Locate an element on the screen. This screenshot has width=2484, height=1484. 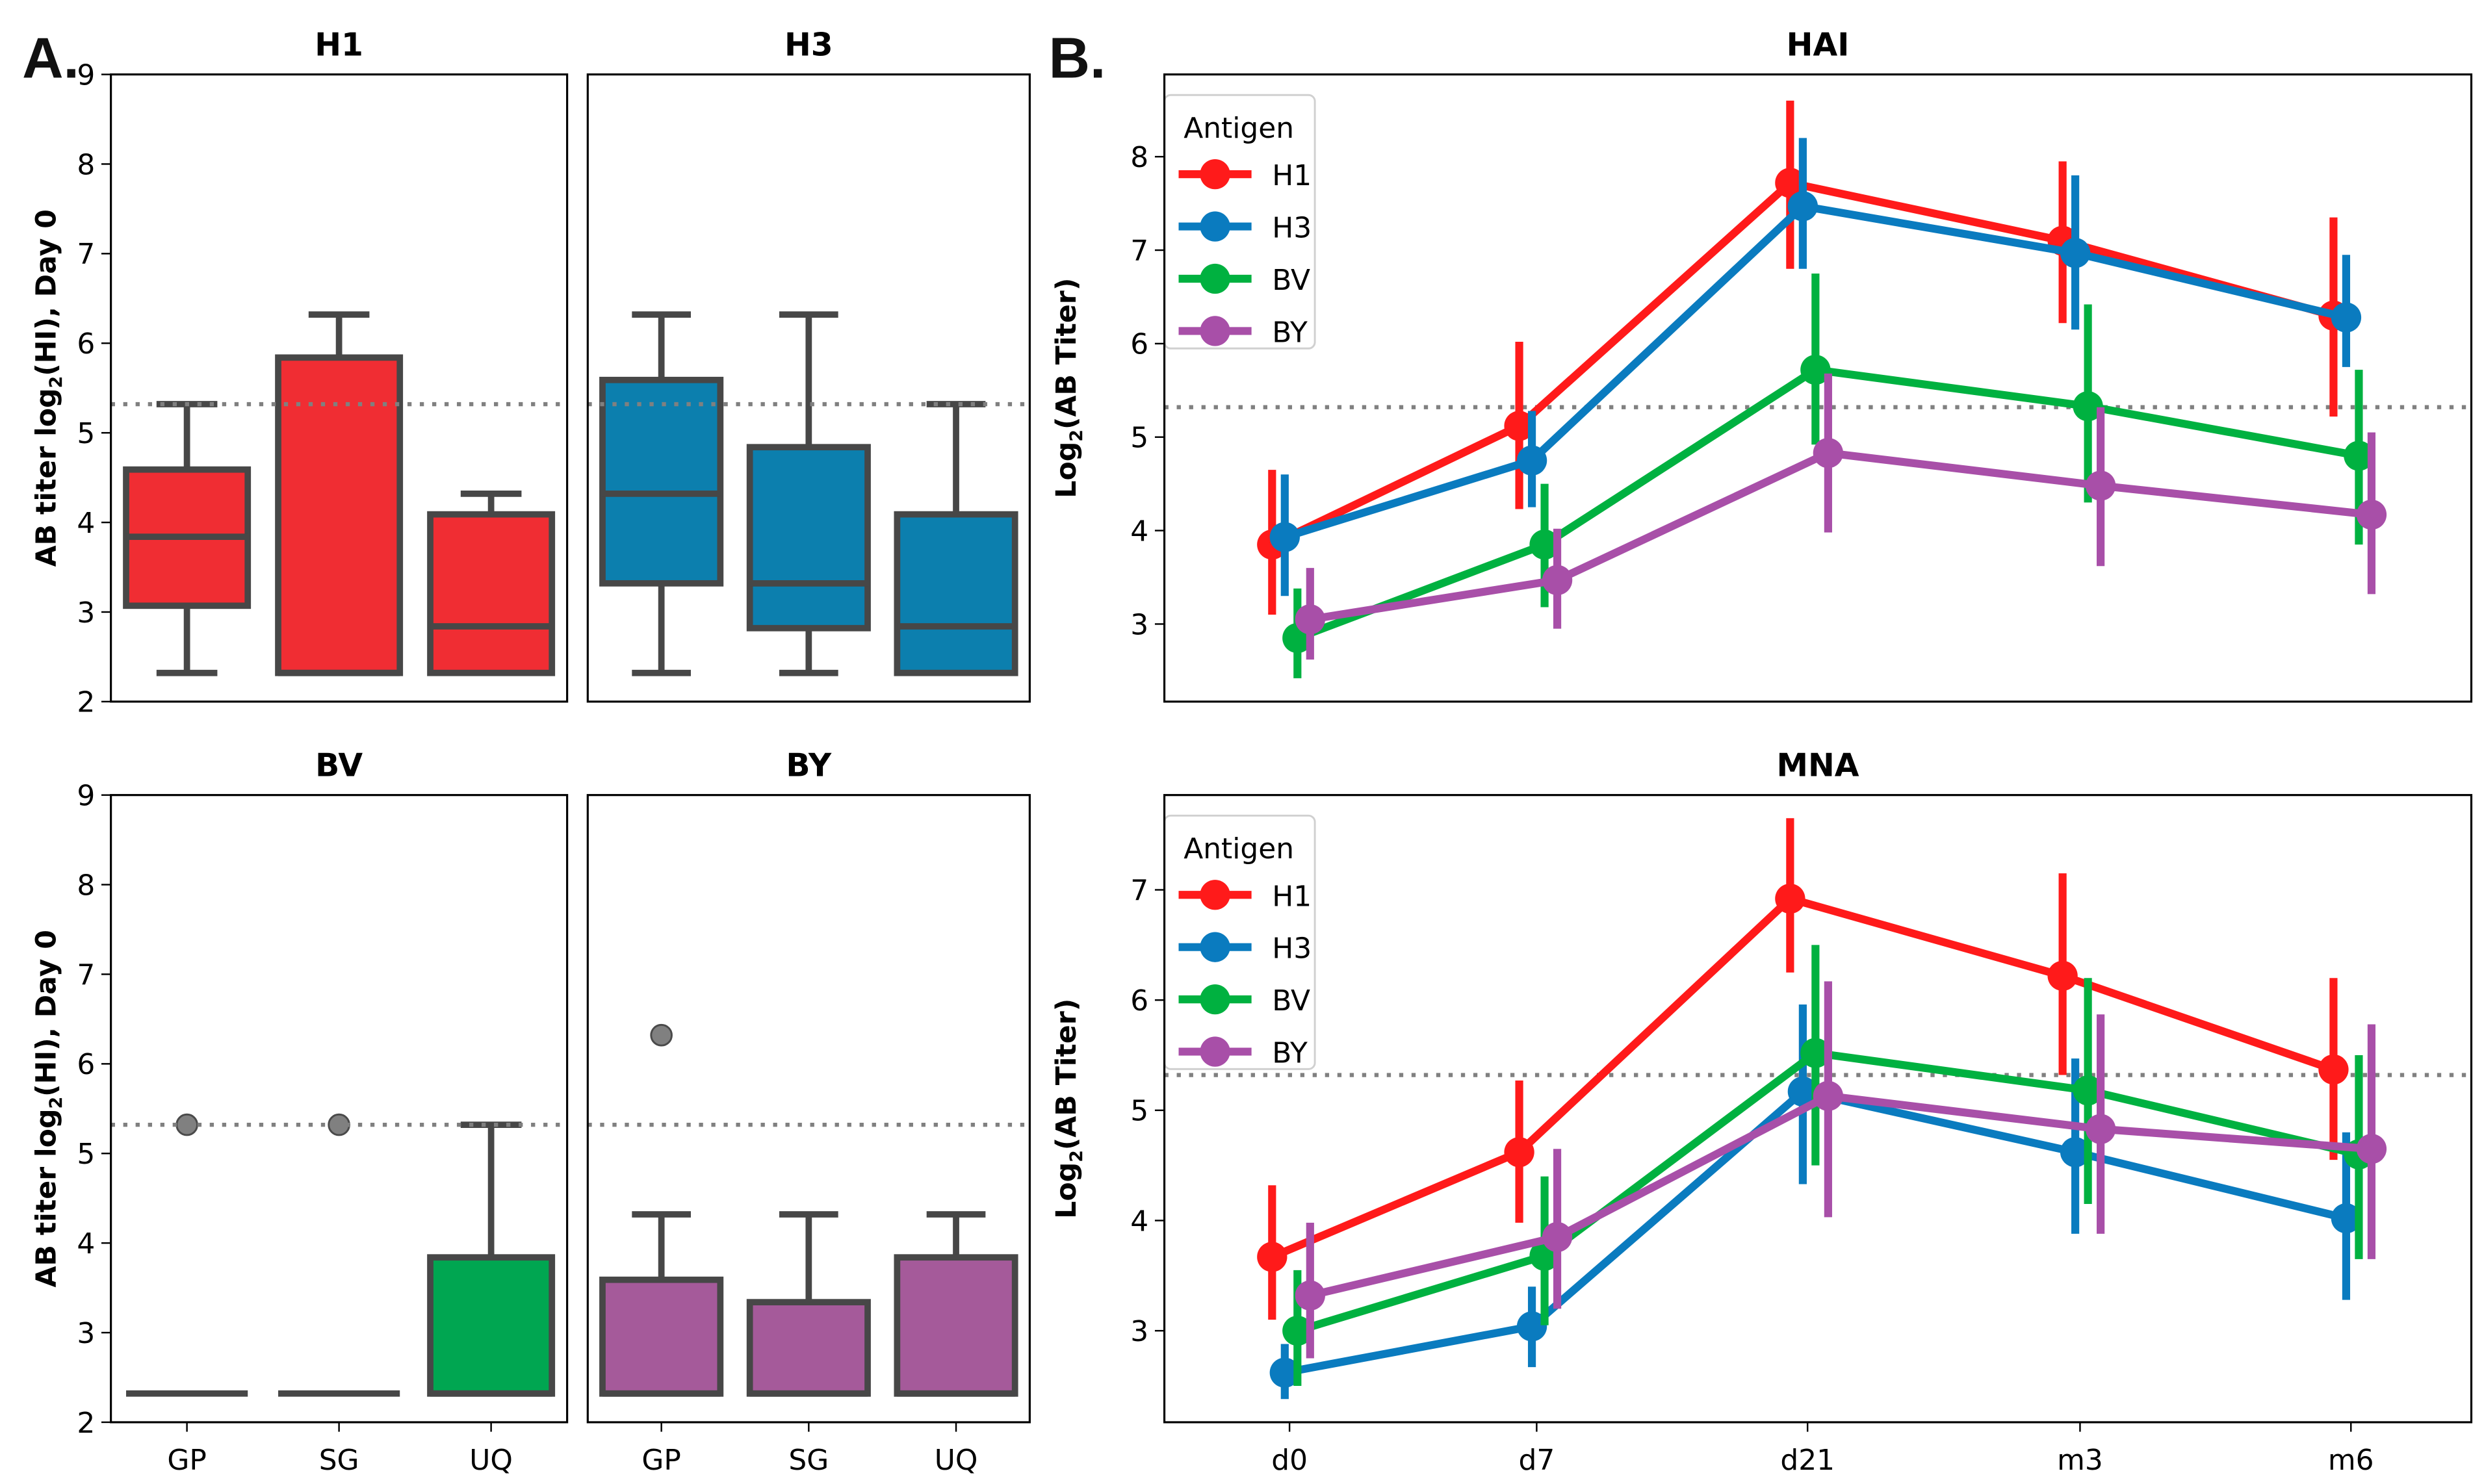
legend-label: H3 is located at coordinates (1292, 229).